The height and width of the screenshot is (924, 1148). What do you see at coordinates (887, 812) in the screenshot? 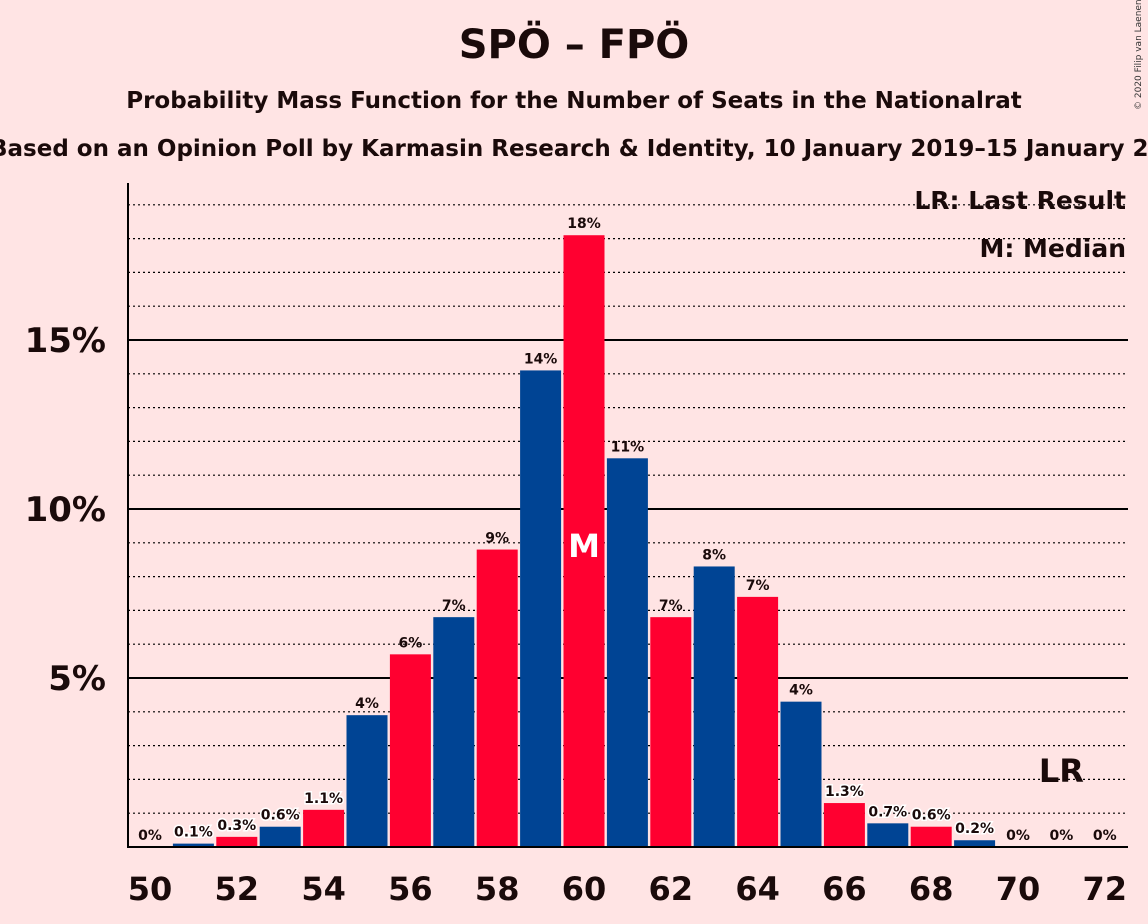
I see `bar-value-label: 0.7%` at bounding box center [887, 812].